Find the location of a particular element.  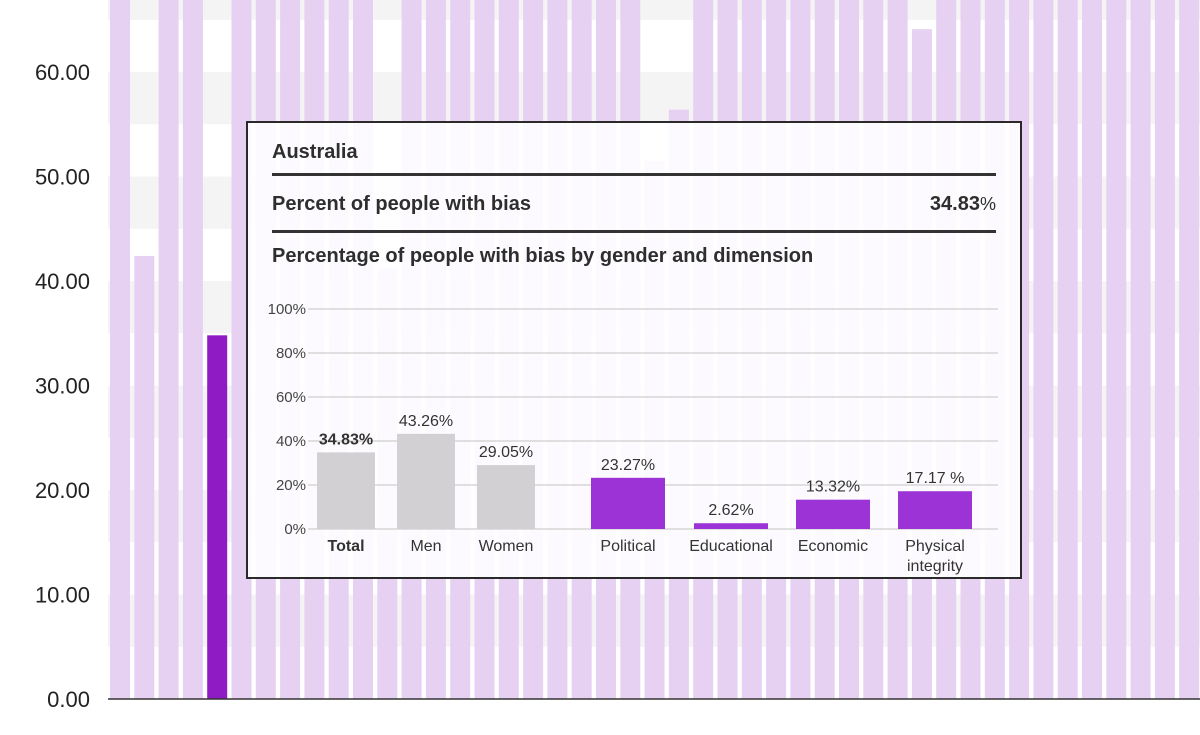

y-tick-label: 20.00 is located at coordinates (62, 490).